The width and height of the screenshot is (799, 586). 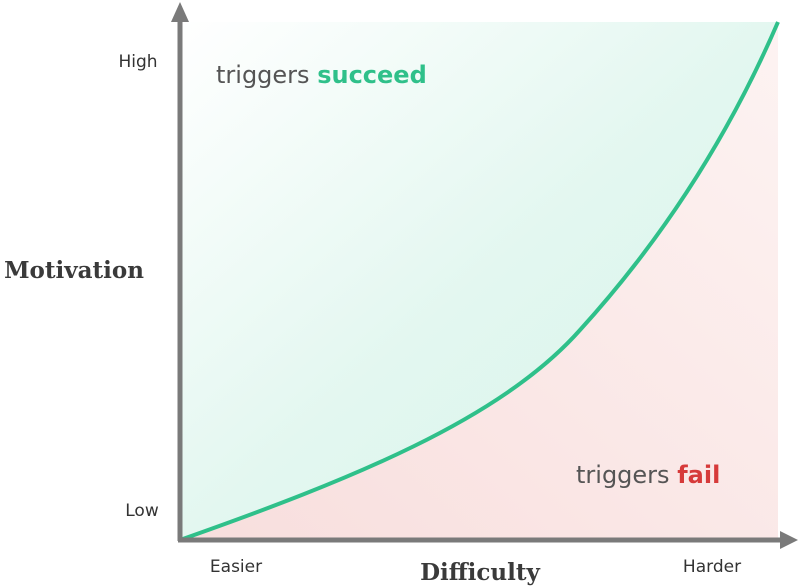 I want to click on success-prefix: triggers, so click(x=263, y=75).